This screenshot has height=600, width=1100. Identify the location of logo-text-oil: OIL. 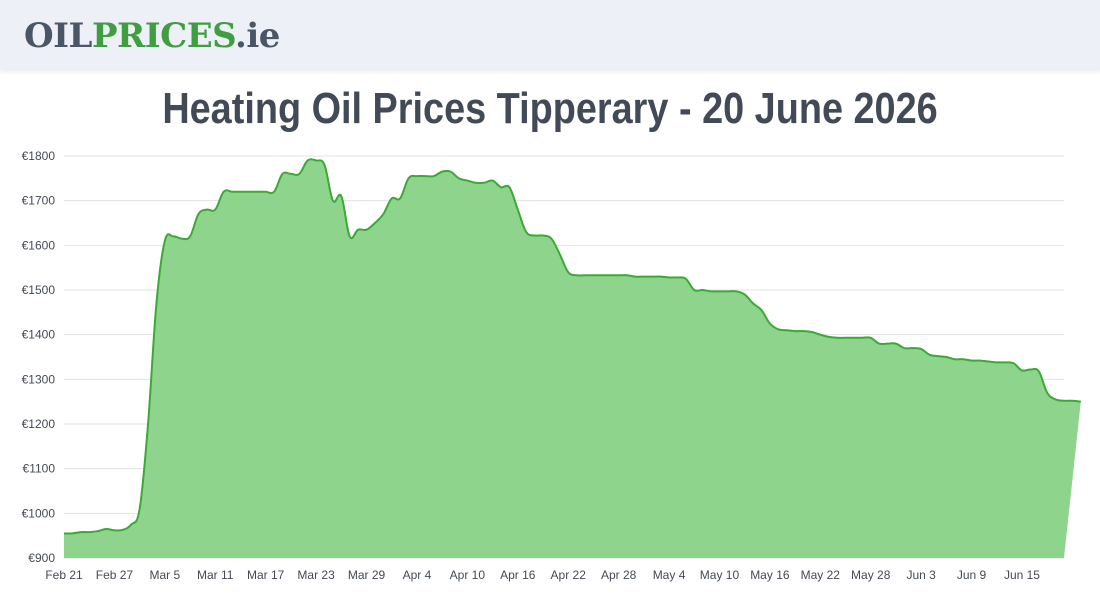
(58, 36).